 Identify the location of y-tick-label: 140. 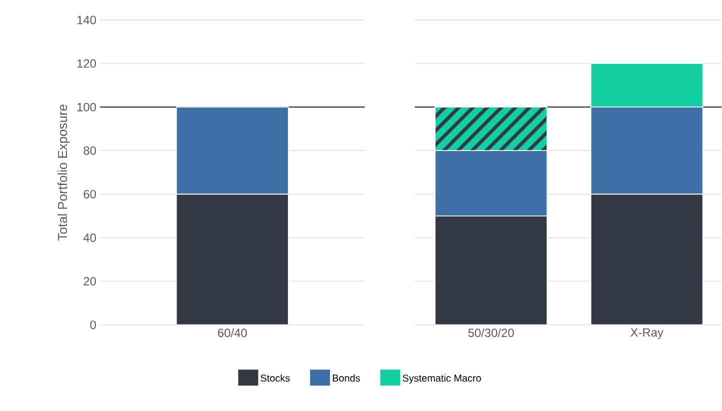
(86, 20).